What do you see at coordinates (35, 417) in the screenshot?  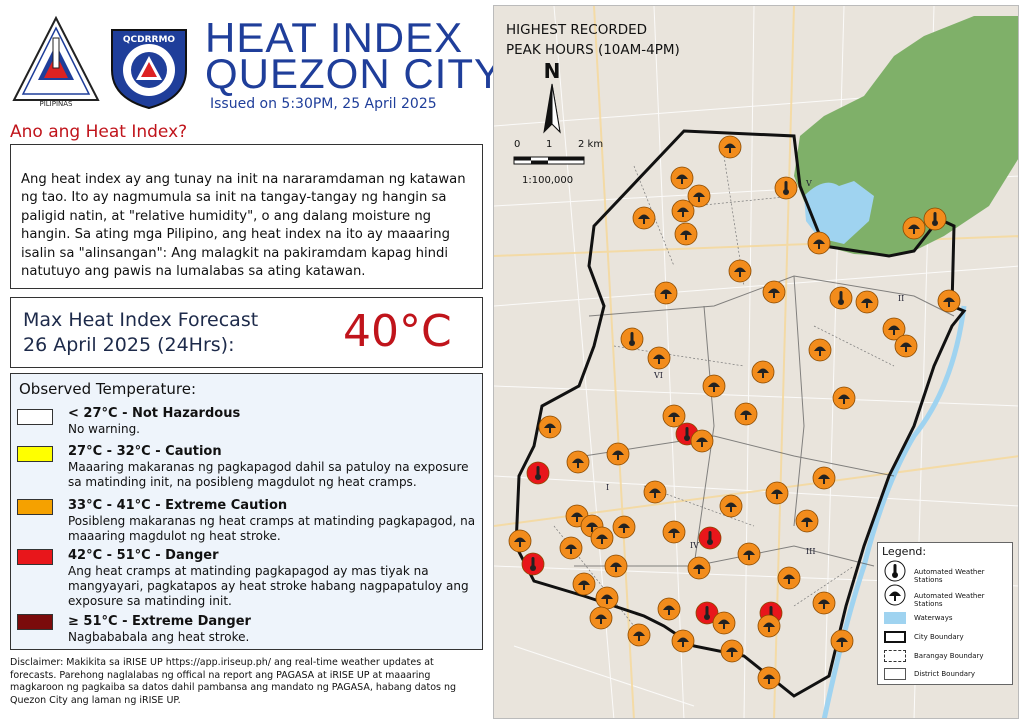 I see `swatch-not-hazardous` at bounding box center [35, 417].